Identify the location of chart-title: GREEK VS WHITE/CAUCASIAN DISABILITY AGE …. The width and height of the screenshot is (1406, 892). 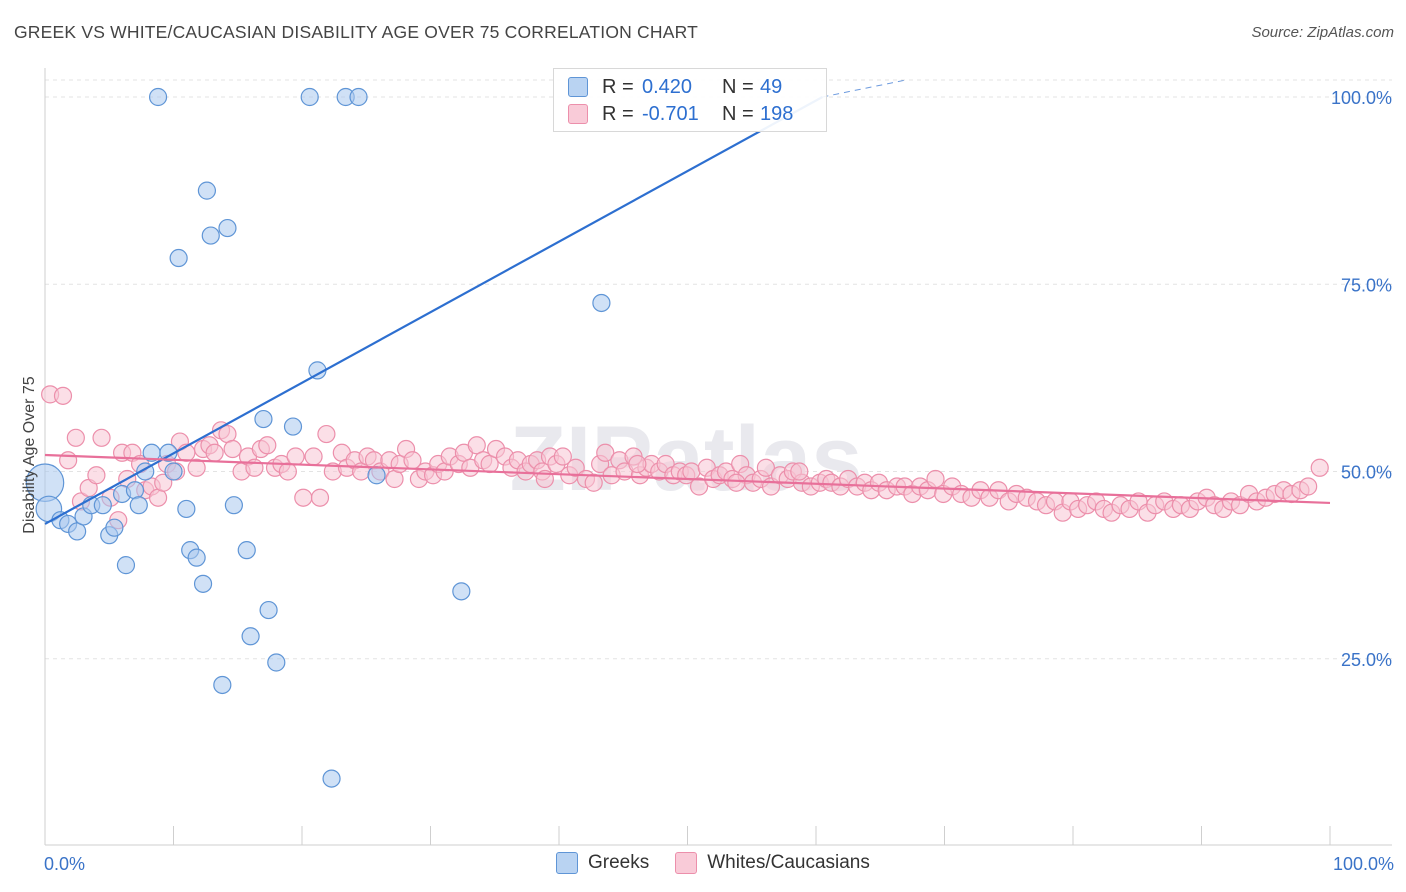
(356, 32).